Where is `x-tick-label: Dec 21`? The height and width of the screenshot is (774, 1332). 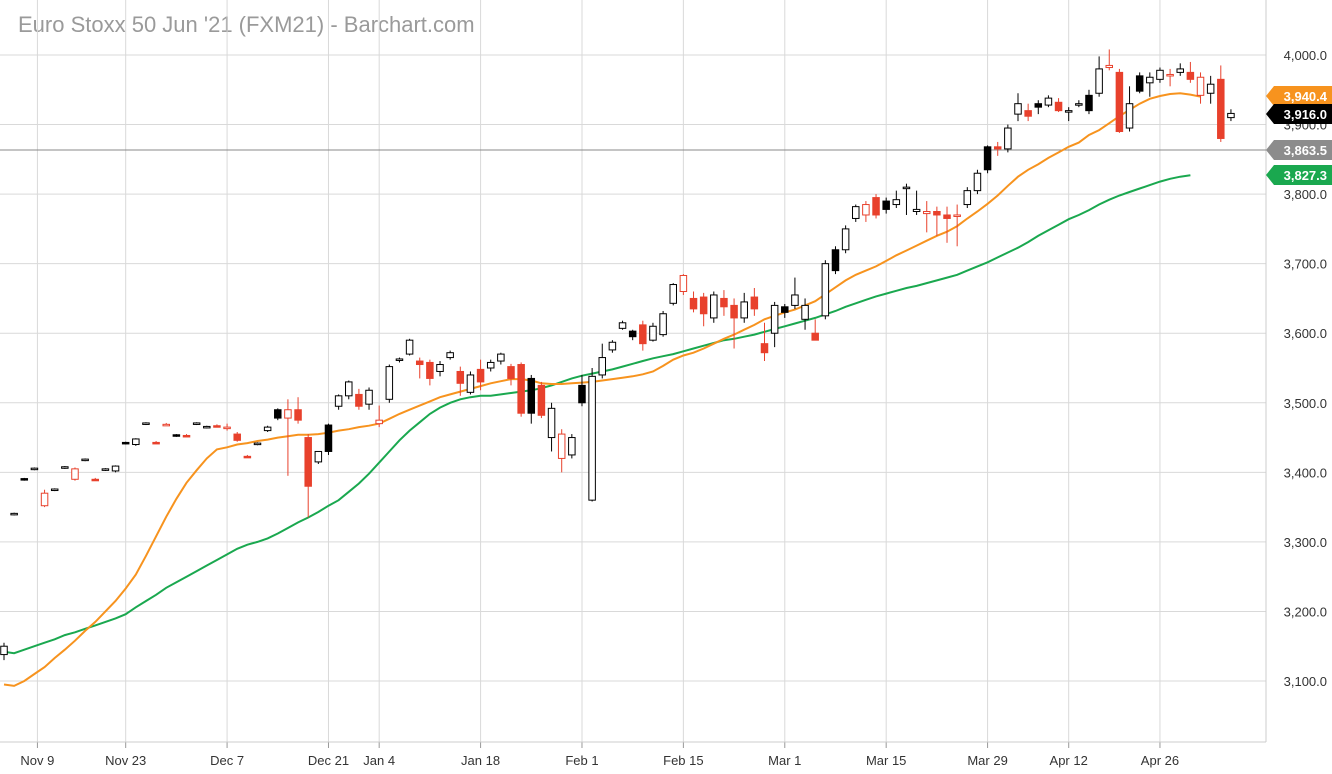 x-tick-label: Dec 21 is located at coordinates (328, 760).